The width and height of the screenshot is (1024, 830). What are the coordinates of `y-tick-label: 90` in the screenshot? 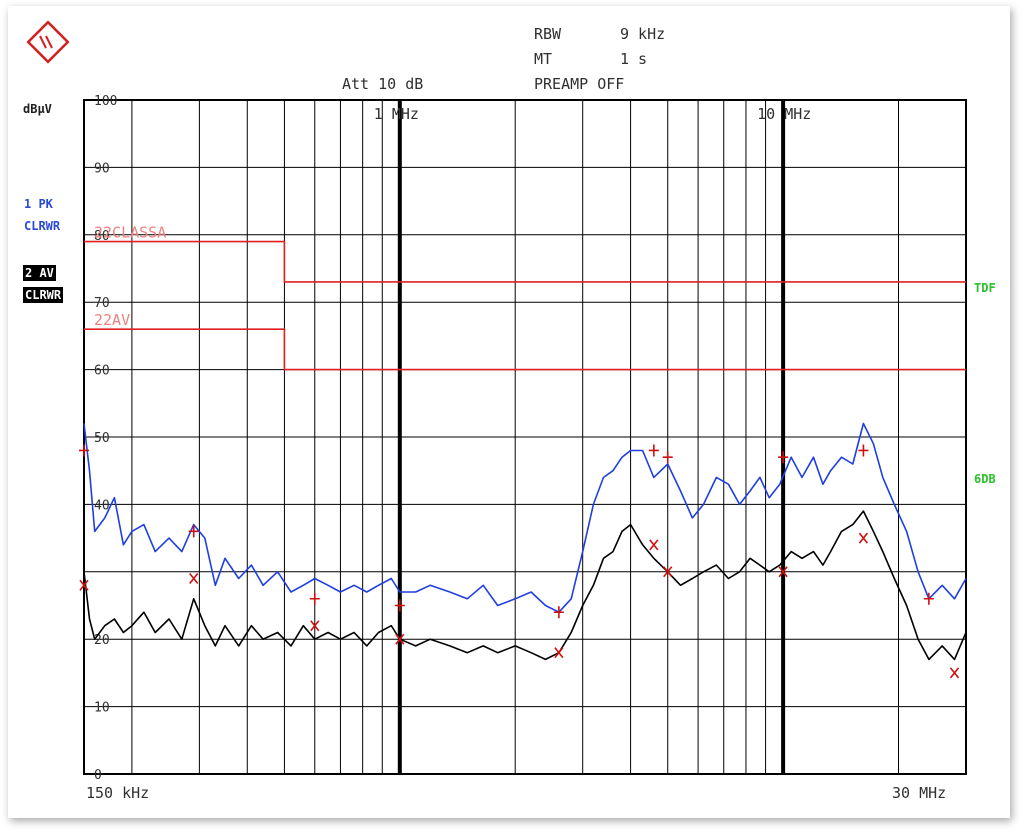 It's located at (102, 168).